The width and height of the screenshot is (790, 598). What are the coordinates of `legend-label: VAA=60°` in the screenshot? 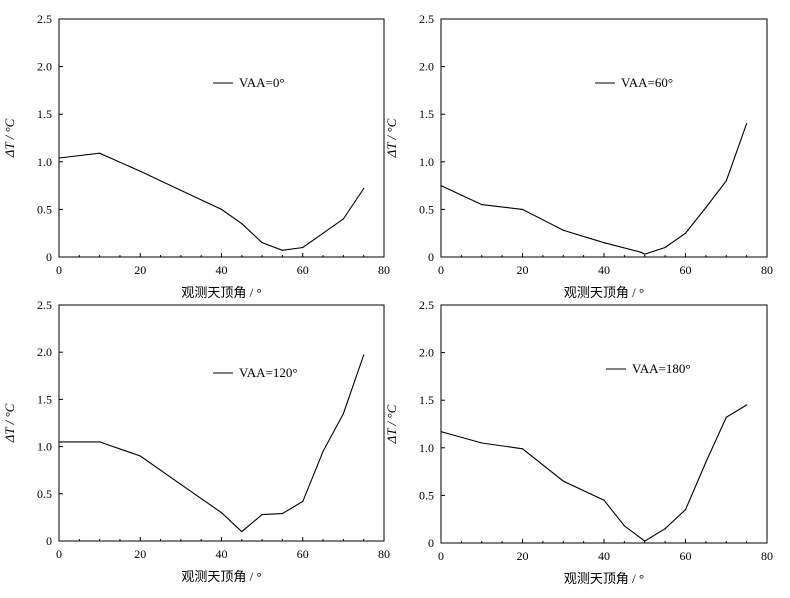 It's located at (647, 82).